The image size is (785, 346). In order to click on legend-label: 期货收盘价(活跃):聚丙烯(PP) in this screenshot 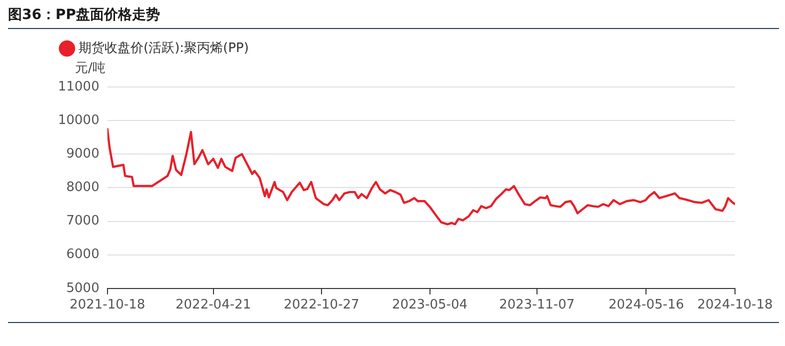, I will do `click(163, 48)`.